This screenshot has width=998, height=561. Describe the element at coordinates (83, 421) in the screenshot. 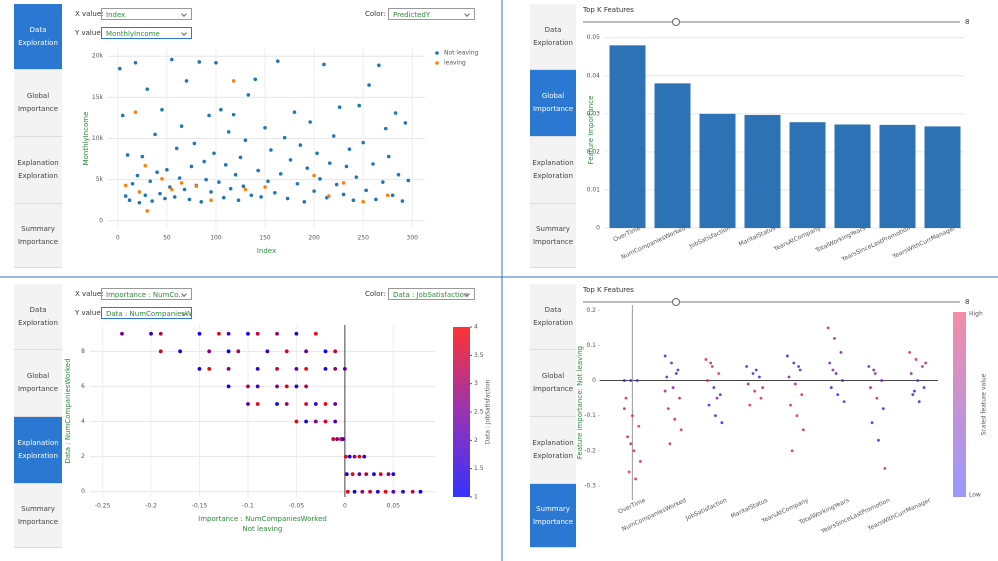

I see `y-tick-label: 4` at that location.